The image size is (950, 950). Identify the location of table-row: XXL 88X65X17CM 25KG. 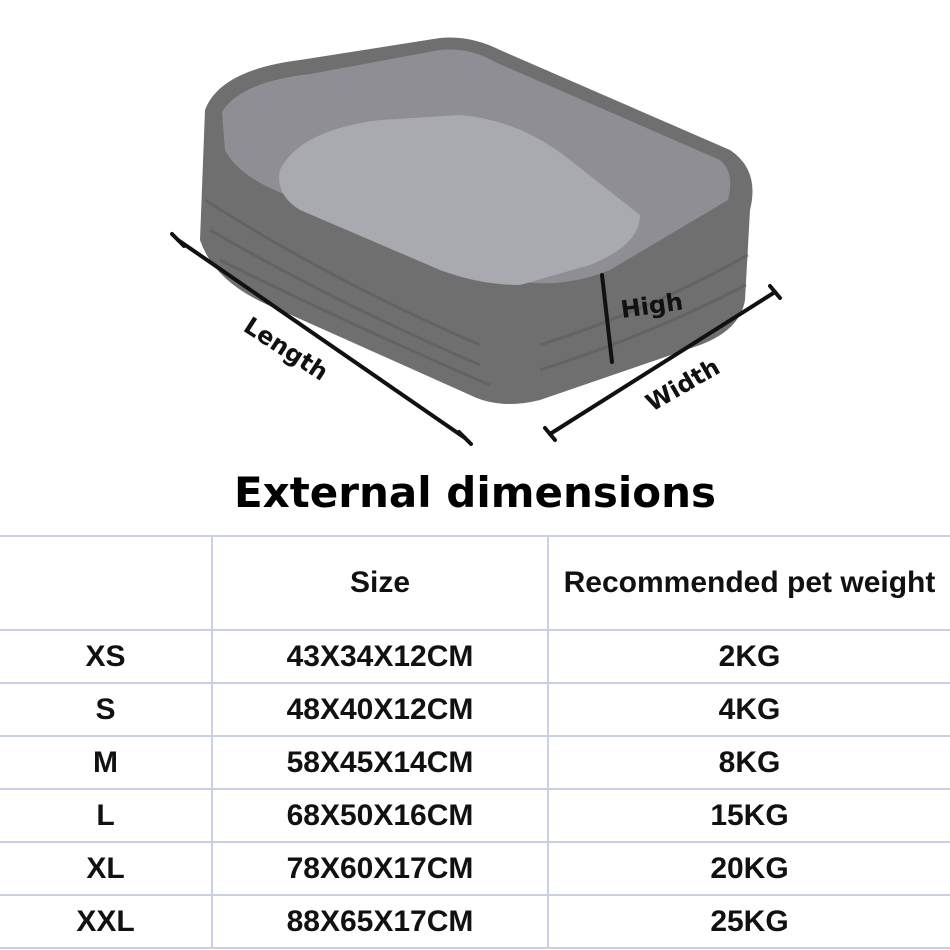
(475, 921).